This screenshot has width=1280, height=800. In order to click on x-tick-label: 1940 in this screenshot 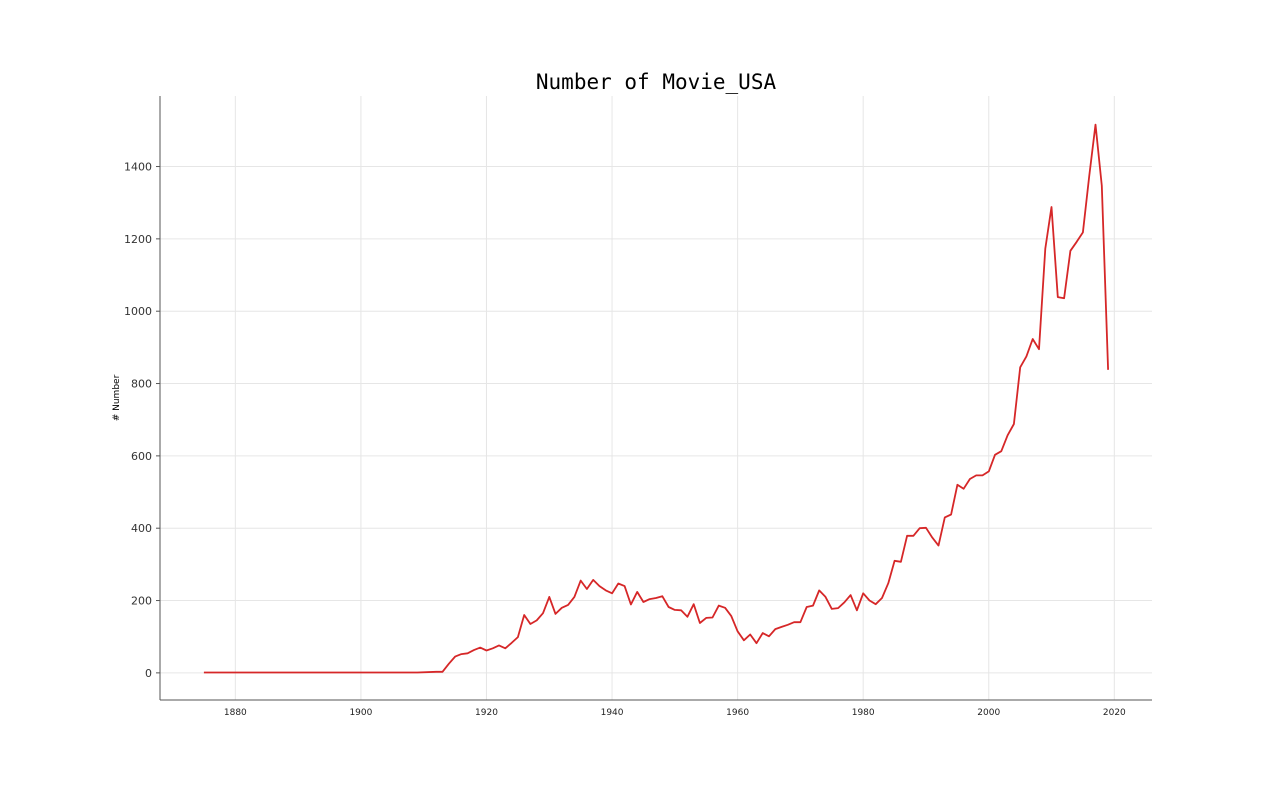, I will do `click(612, 713)`.